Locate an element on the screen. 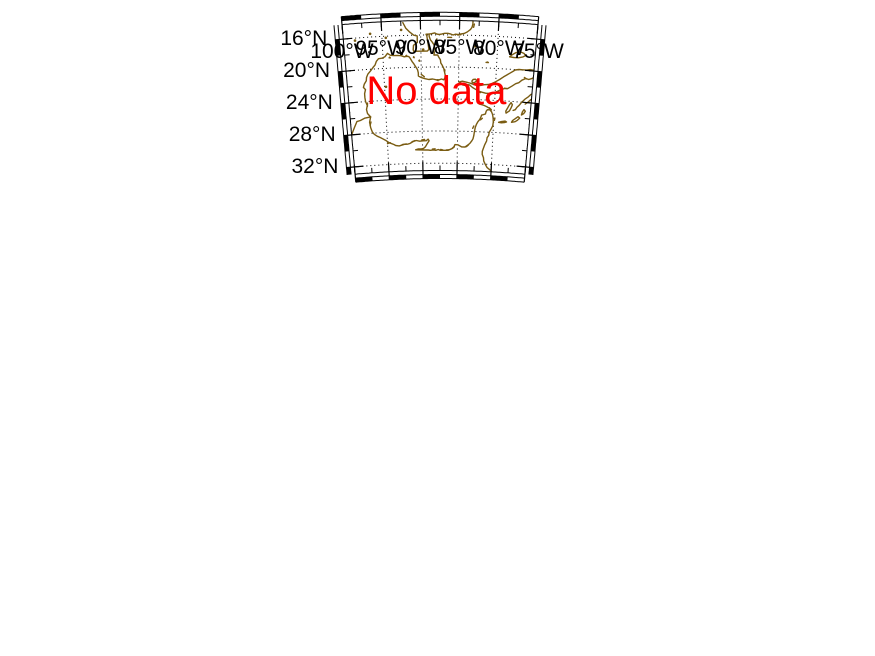 Image resolution: width=875 pixels, height=656 pixels. lat-tick-label: 20°N is located at coordinates (307, 71).